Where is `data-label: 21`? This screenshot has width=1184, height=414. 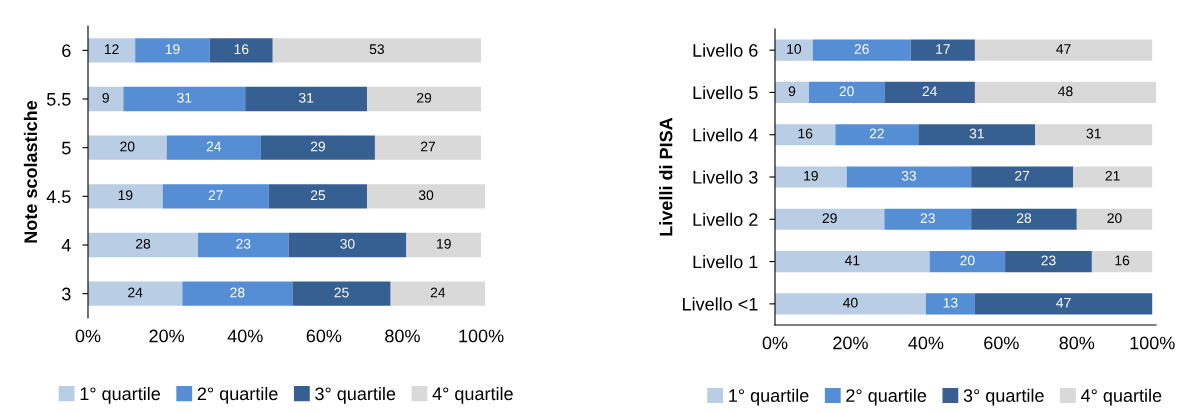
data-label: 21 is located at coordinates (1112, 175).